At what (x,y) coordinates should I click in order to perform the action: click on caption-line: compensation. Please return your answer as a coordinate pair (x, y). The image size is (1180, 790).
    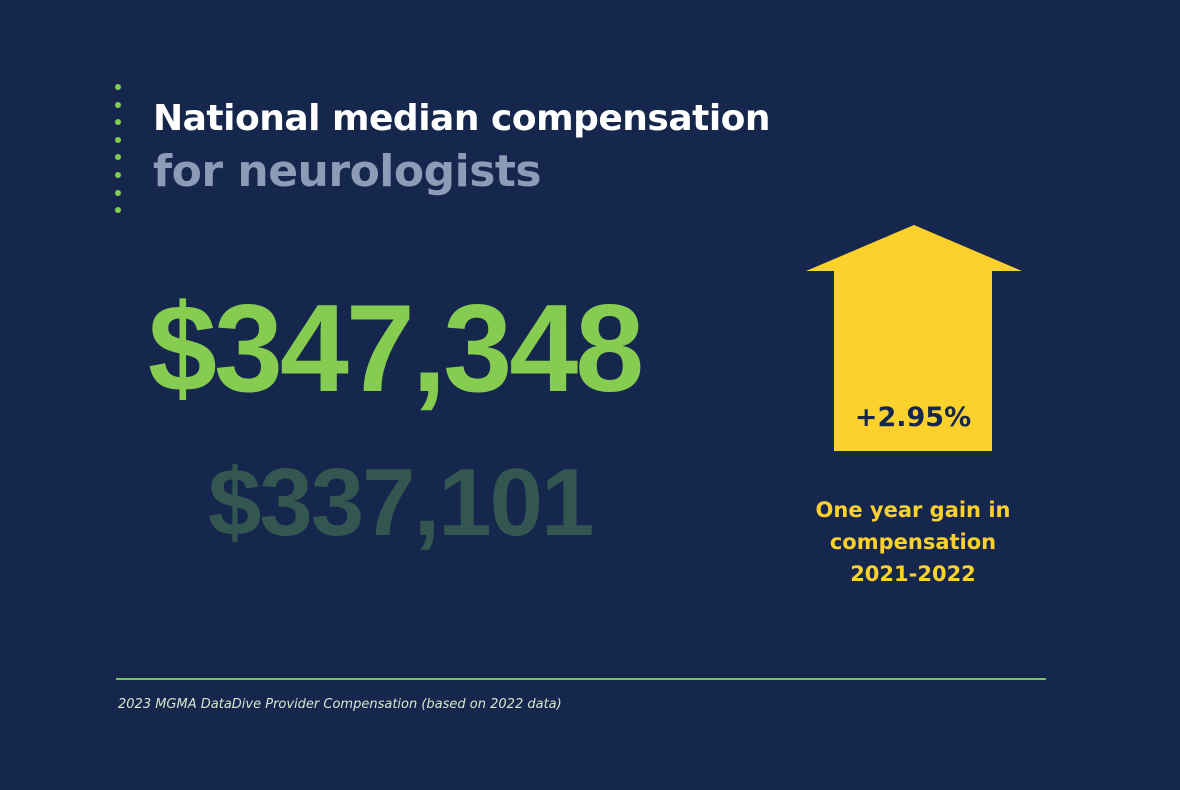
    Looking at the image, I should click on (913, 542).